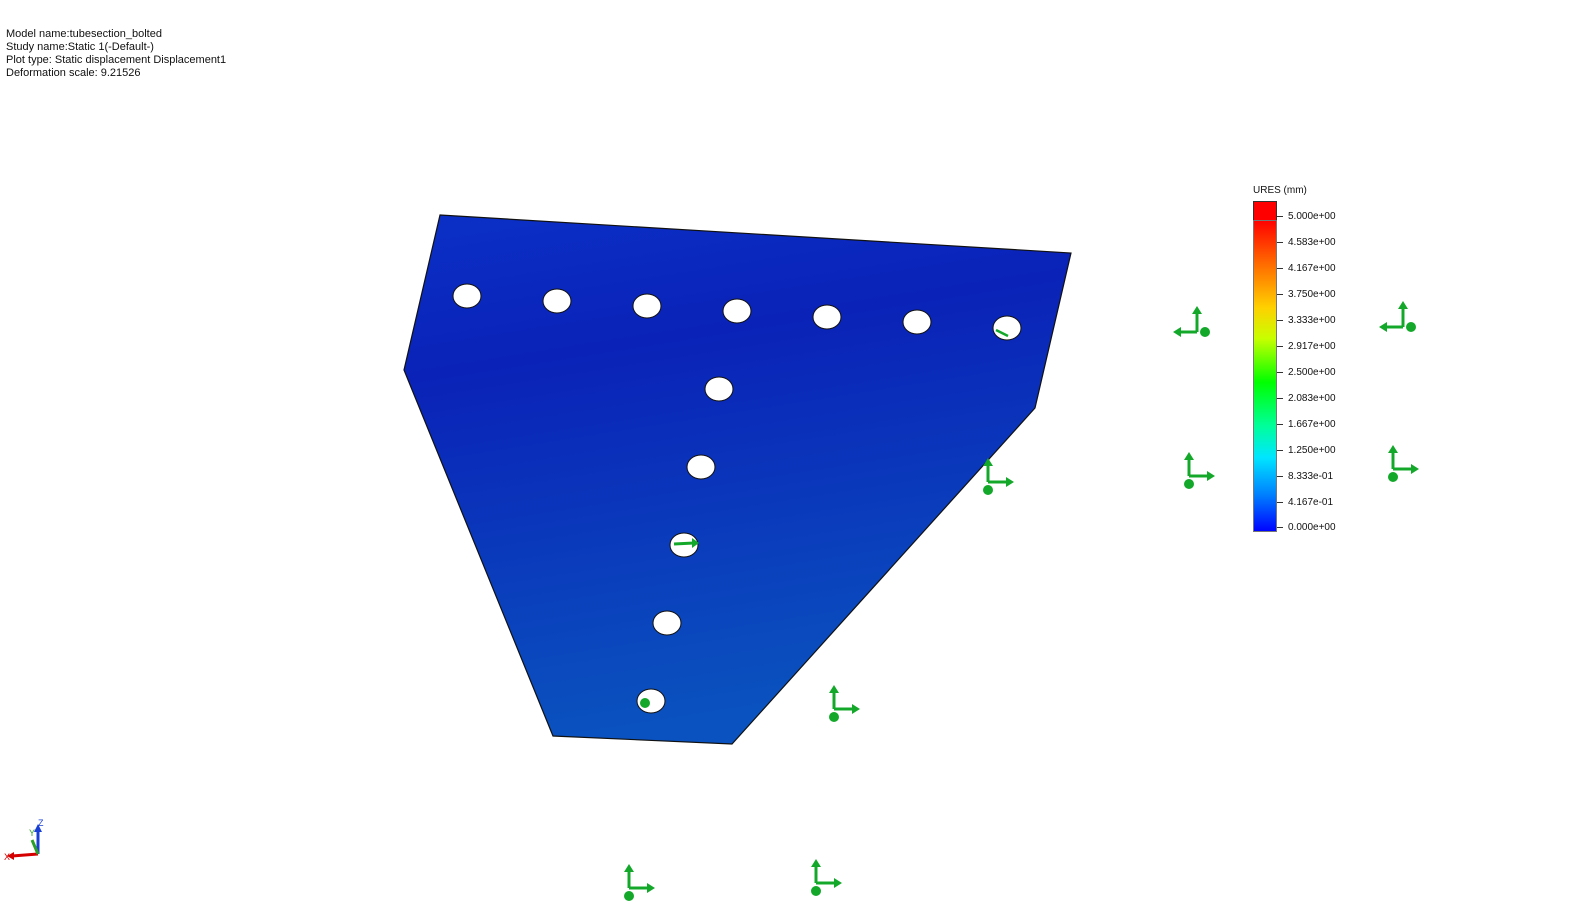  Describe the element at coordinates (1305, 476) in the screenshot. I see `legend-label: 8.333e-01` at that location.